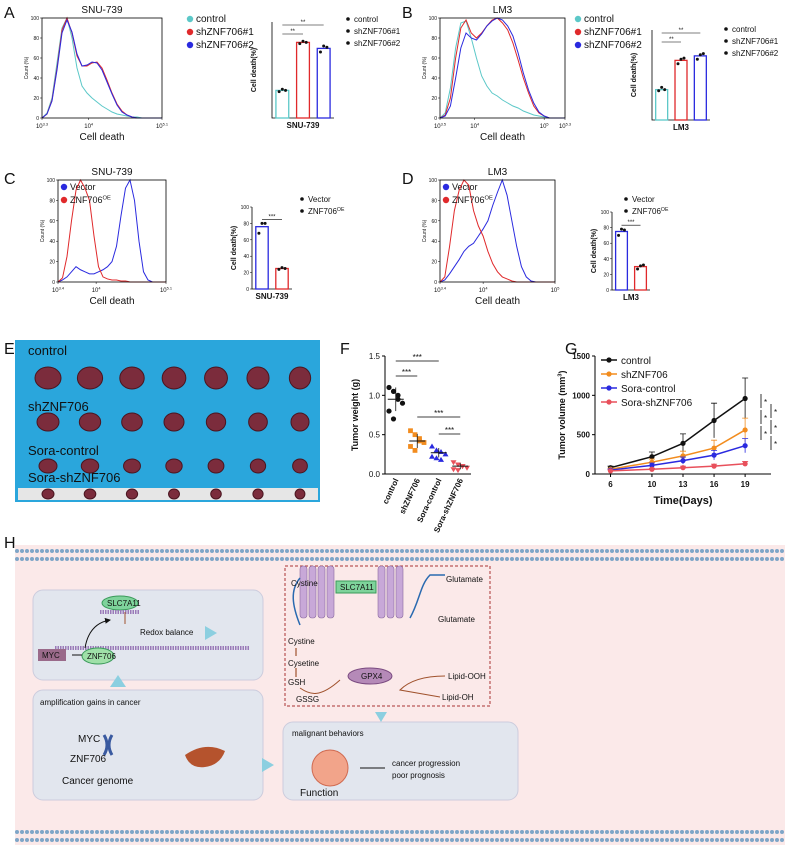 This screenshot has width=790, height=848. I want to click on slc7a11-box, so click(356, 587).